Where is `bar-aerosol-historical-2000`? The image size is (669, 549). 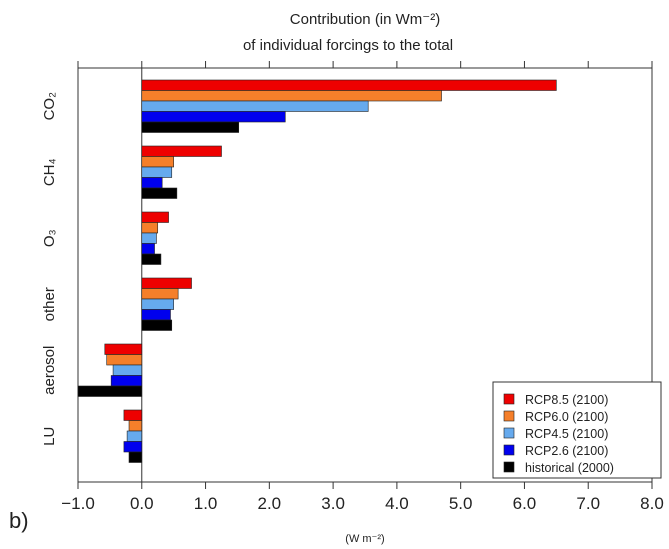 bar-aerosol-historical-2000 is located at coordinates (110, 391).